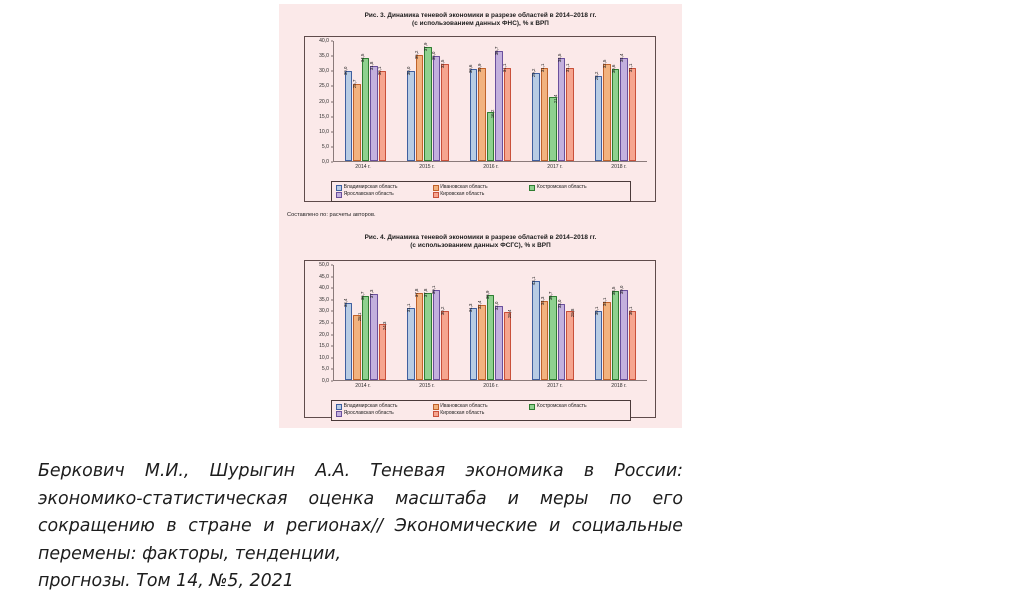 The width and height of the screenshot is (1024, 596). I want to click on y-axis-tick-label: 25,0, so click(324, 323).